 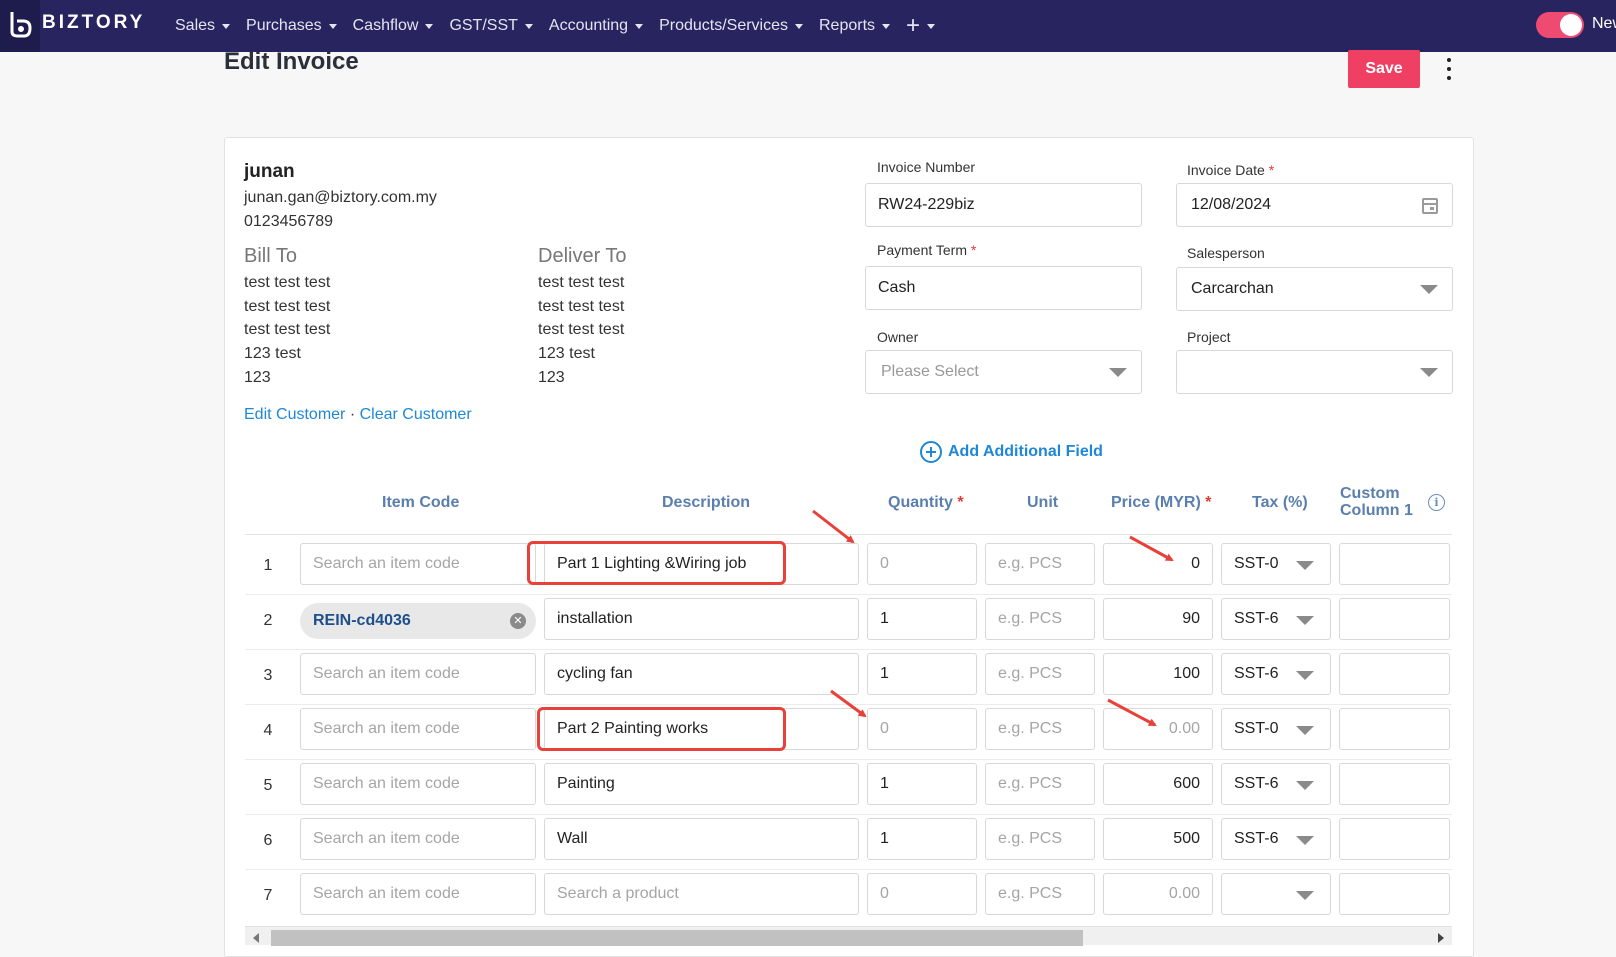 What do you see at coordinates (20, 26) in the screenshot?
I see `logo-badge` at bounding box center [20, 26].